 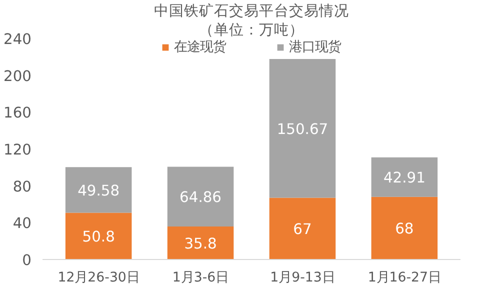 What do you see at coordinates (302, 278) in the screenshot?
I see `x-tick-label: 1月9-13日` at bounding box center [302, 278].